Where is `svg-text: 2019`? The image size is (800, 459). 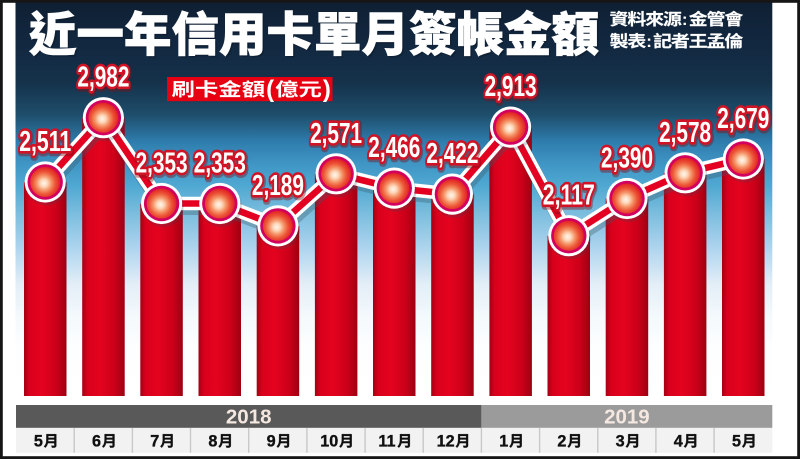
svg-text: 2019 is located at coordinates (627, 417).